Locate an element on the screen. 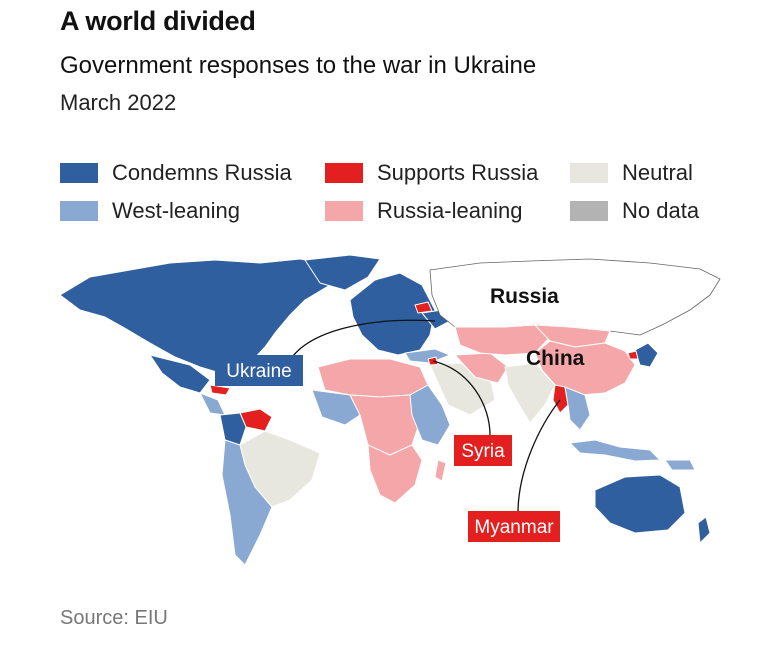  region-turkey is located at coordinates (427, 356).